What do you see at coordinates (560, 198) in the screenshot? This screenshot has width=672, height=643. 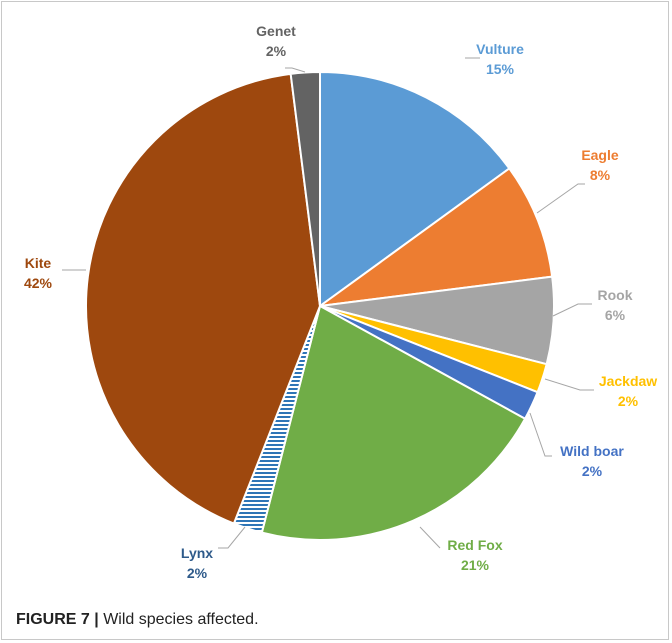 I see `leader-line-eagle` at bounding box center [560, 198].